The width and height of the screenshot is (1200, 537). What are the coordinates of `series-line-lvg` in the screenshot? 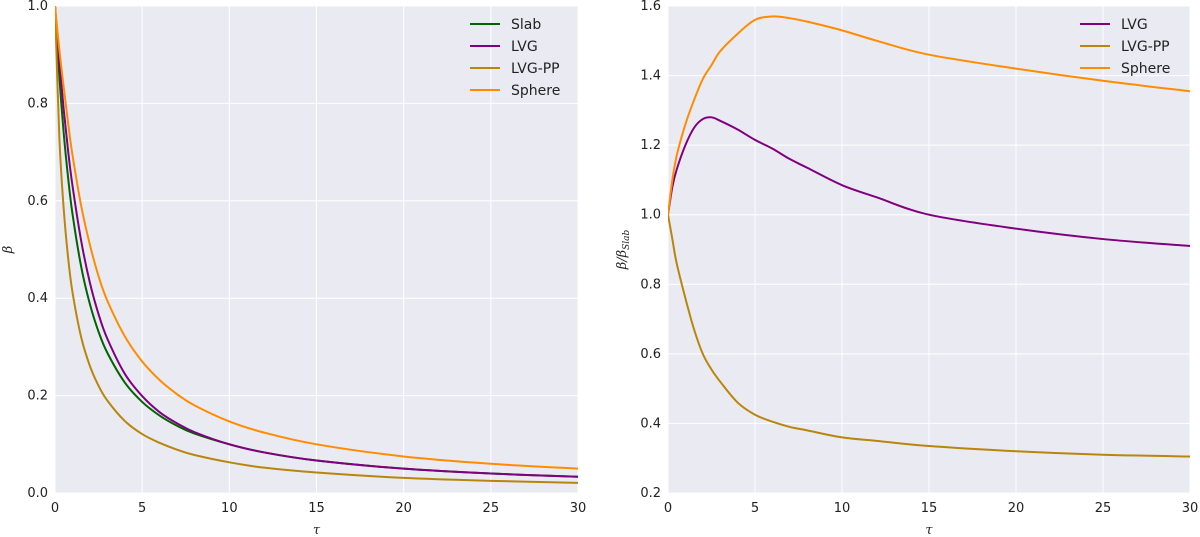 It's located at (929, 182).